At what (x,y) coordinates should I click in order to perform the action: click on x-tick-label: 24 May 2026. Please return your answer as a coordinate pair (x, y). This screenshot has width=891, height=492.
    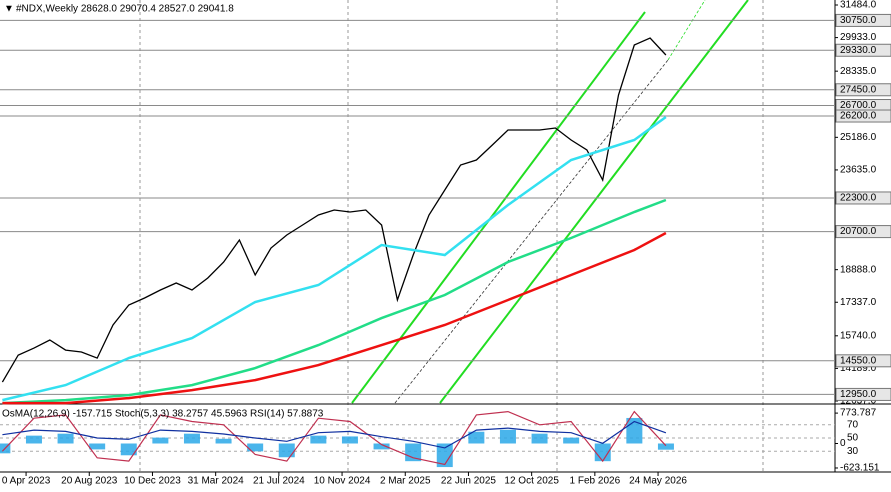
    Looking at the image, I should click on (658, 481).